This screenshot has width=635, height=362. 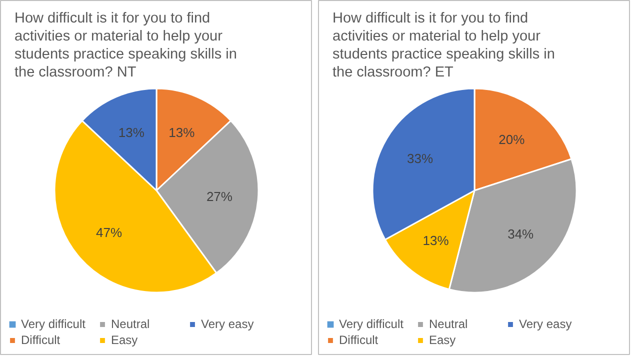 What do you see at coordinates (521, 234) in the screenshot?
I see `data-label: 34%` at bounding box center [521, 234].